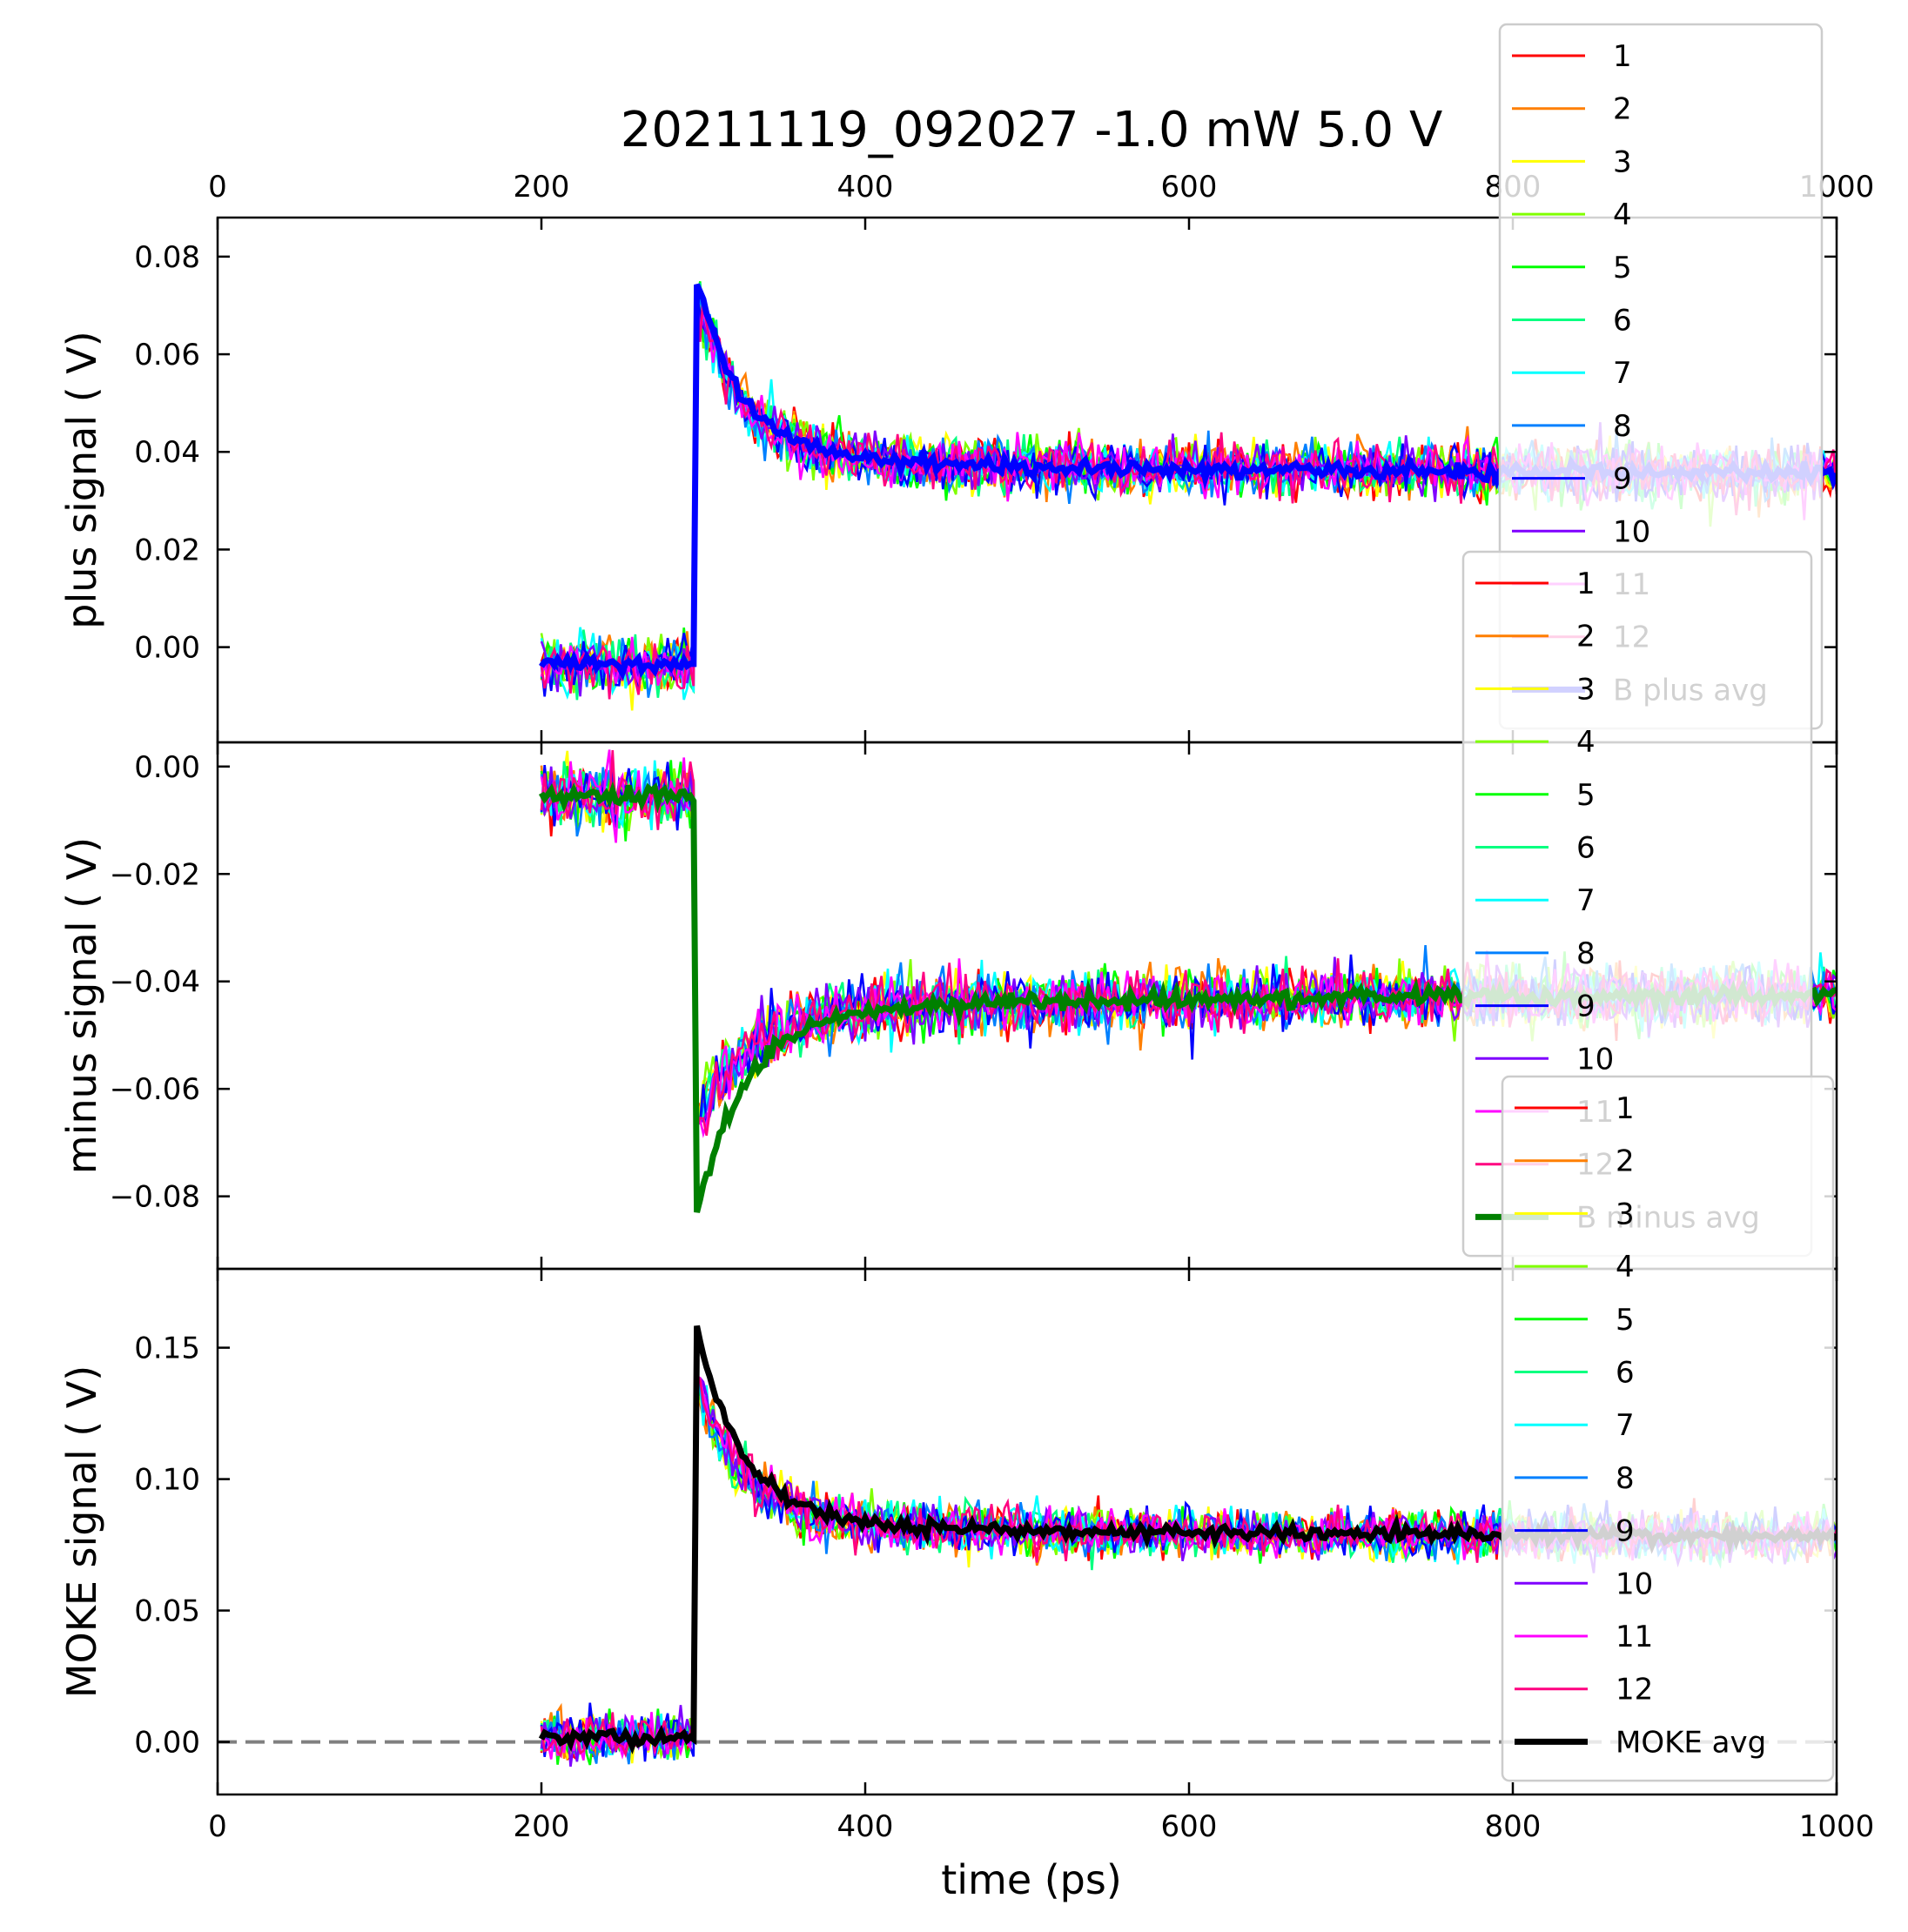  I want to click on legend-label-plus-7: 7, so click(1623, 373).